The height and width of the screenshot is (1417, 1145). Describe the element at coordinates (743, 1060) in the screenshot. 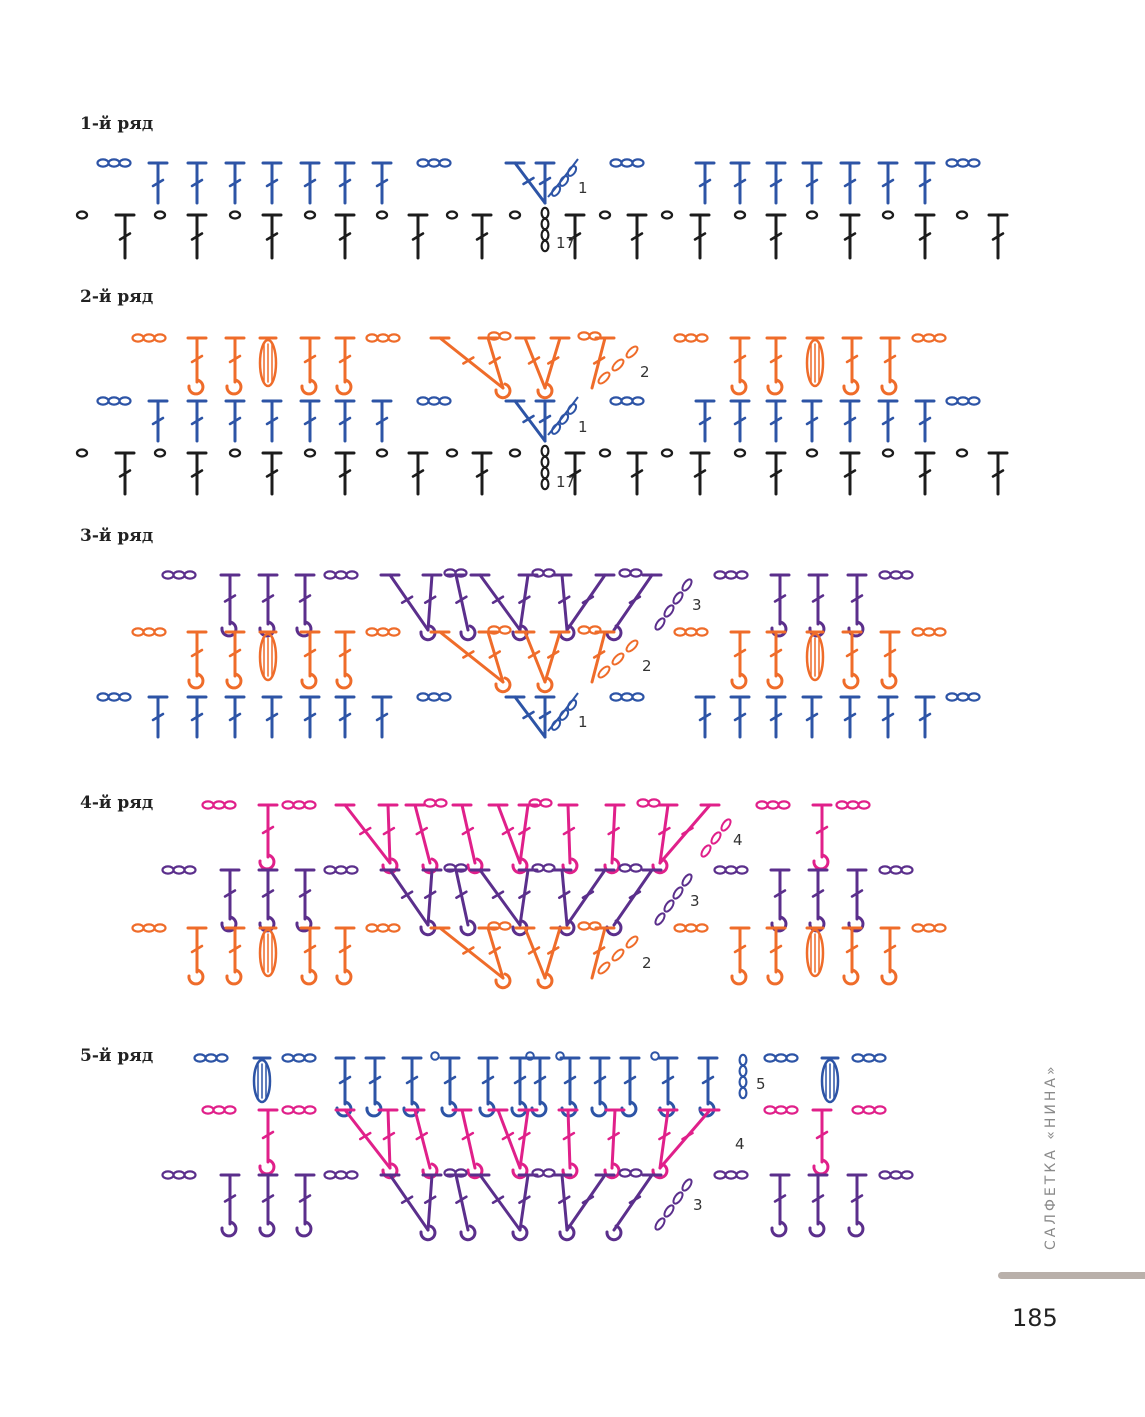

I see `row5-turn-chain` at that location.